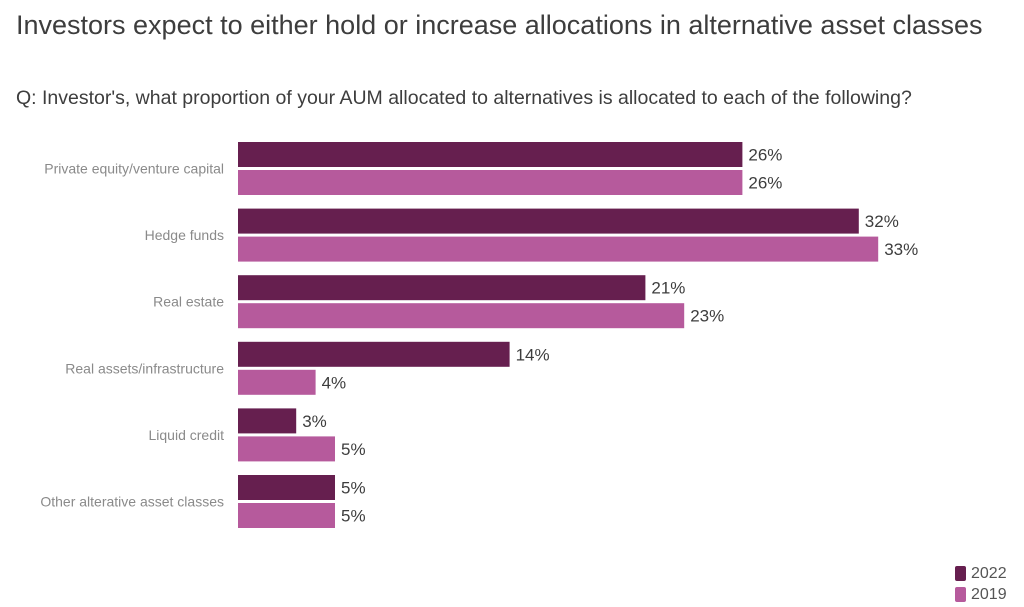  I want to click on legend-item-2019: 2019, so click(981, 594).